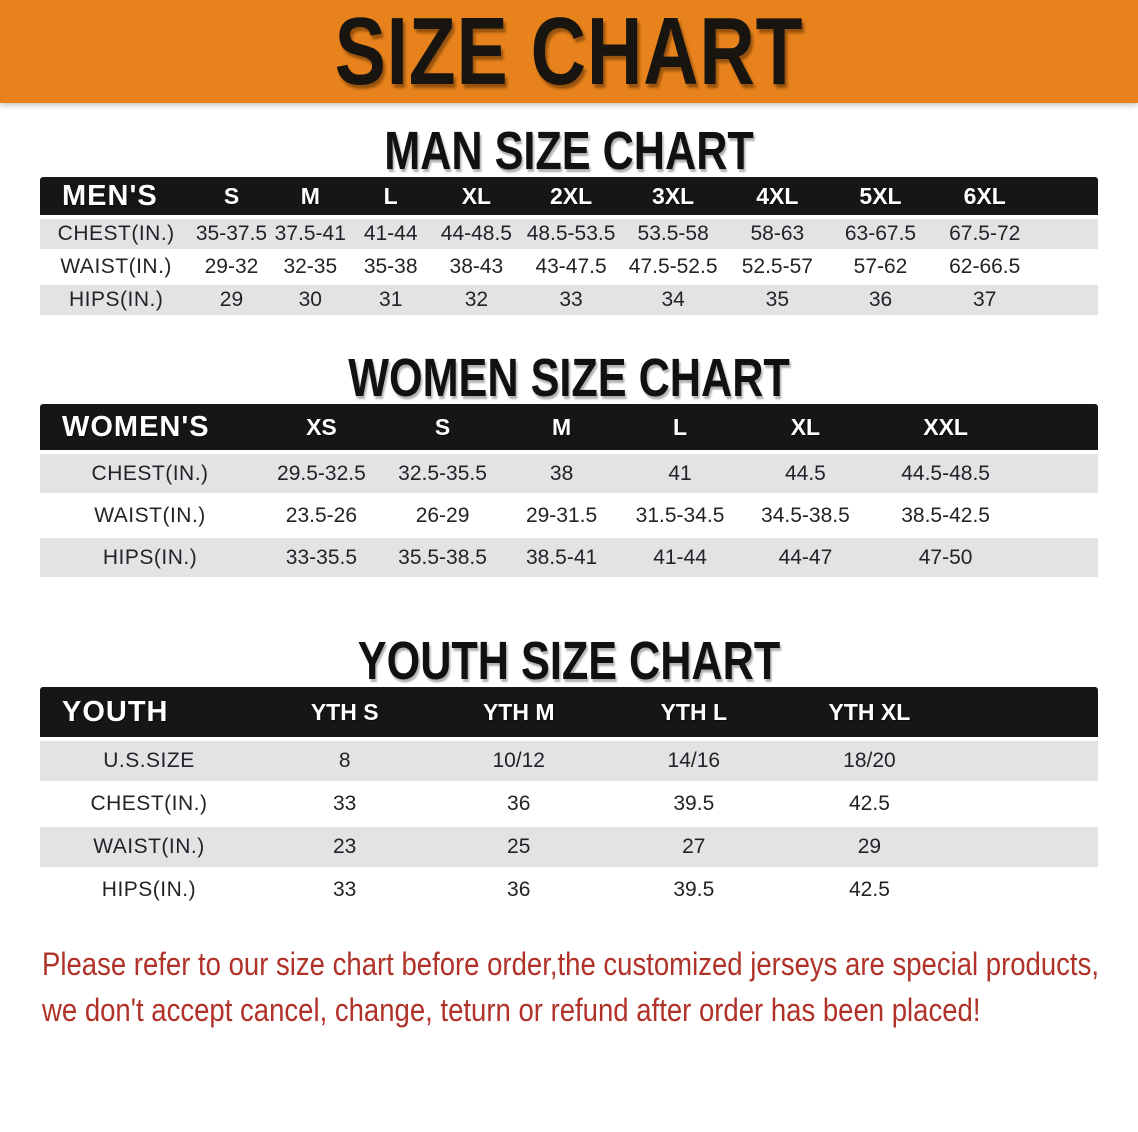 This screenshot has height=1132, width=1138. What do you see at coordinates (561, 429) in the screenshot?
I see `size-column-header: M` at bounding box center [561, 429].